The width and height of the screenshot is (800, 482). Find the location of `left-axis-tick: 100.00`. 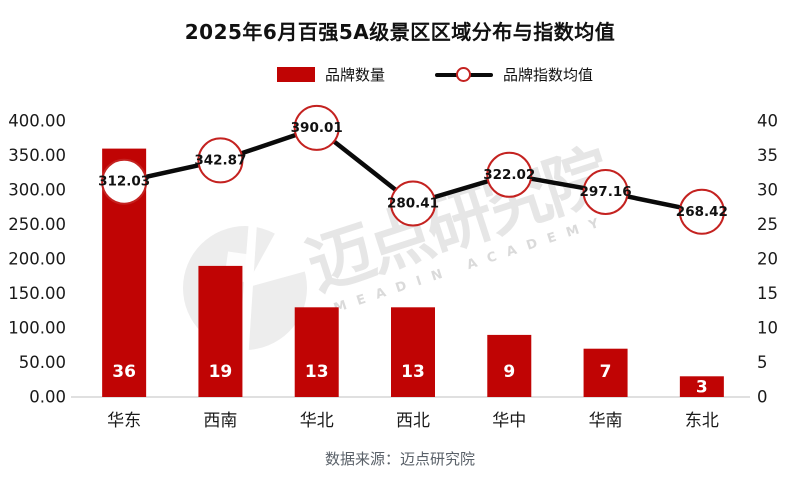

left-axis-tick: 100.00 is located at coordinates (37, 328).